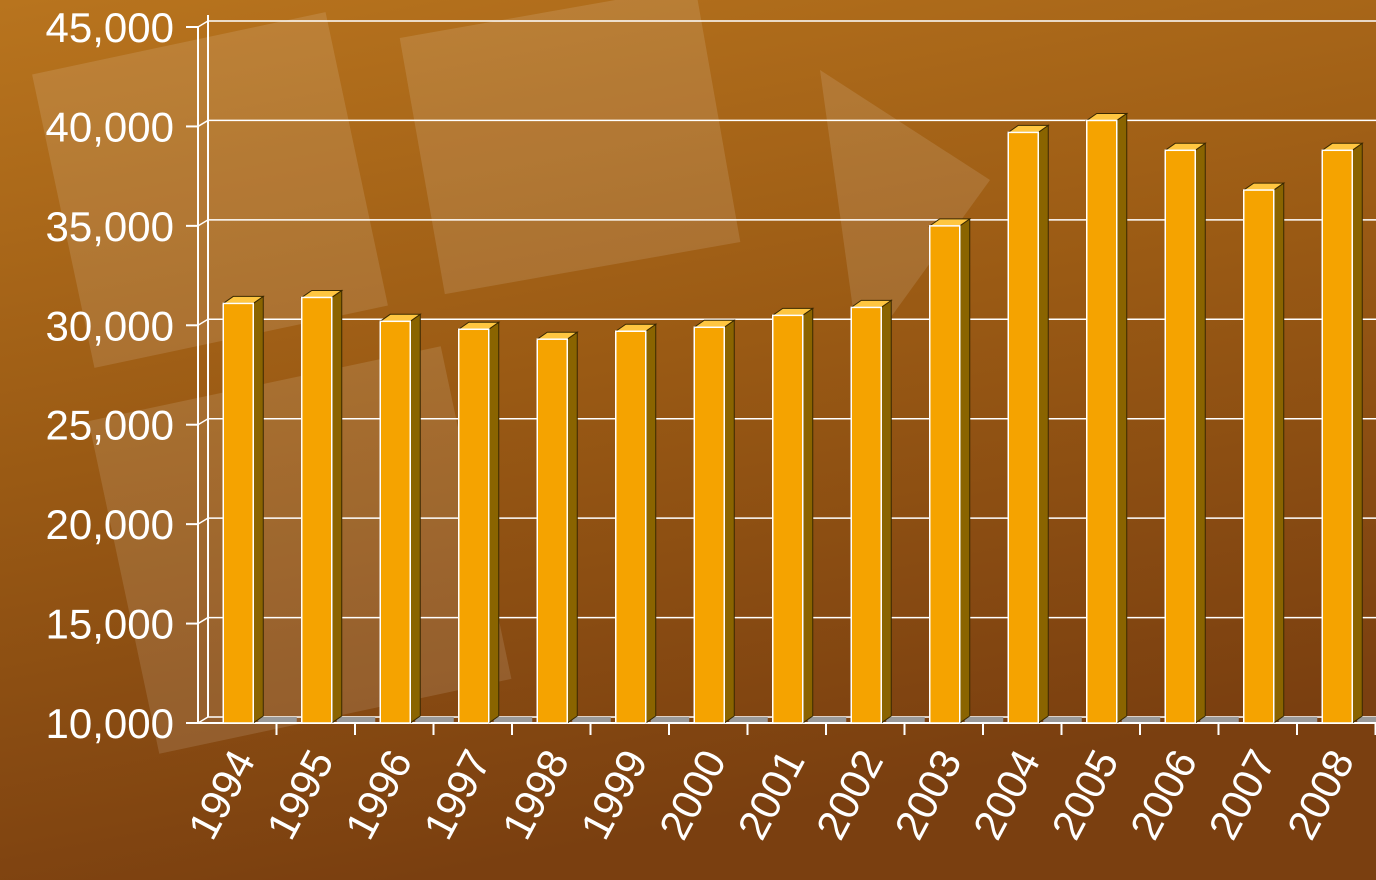 The height and width of the screenshot is (880, 1376). What do you see at coordinates (110, 27) in the screenshot?
I see `y-tick-label: 45,000` at bounding box center [110, 27].